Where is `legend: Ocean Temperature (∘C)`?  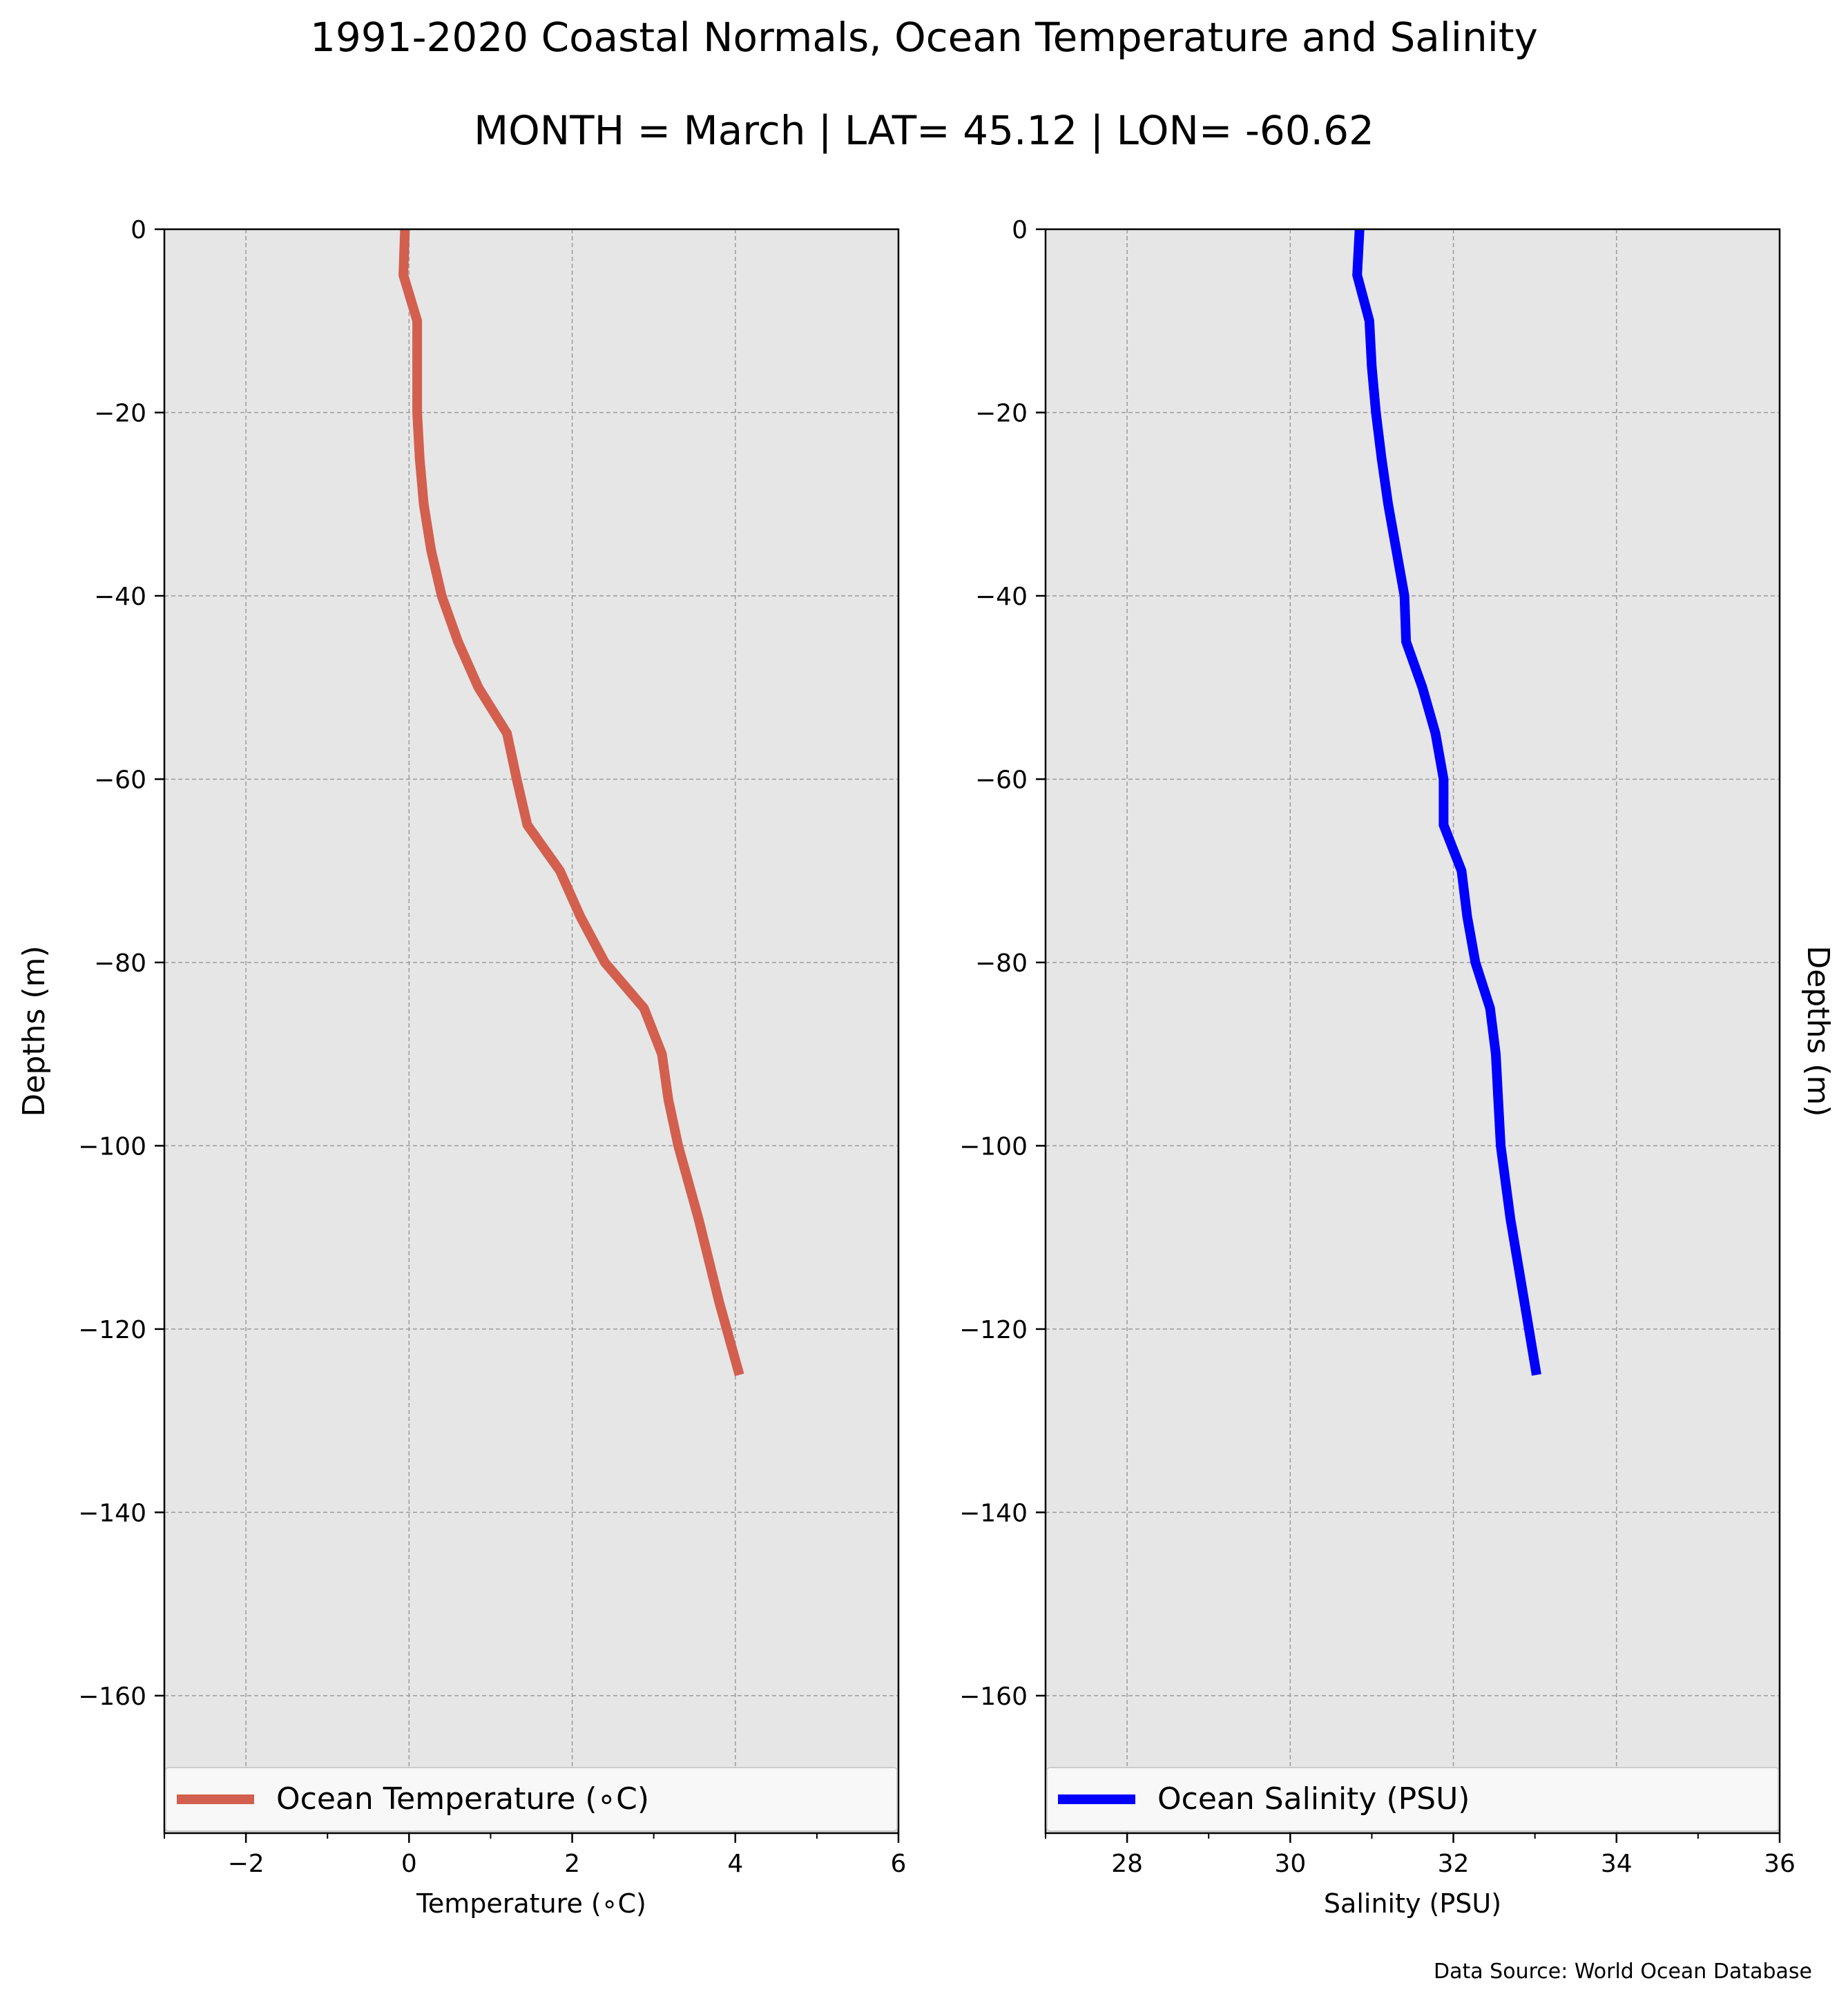 legend: Ocean Temperature (∘C) is located at coordinates (531, 1799).